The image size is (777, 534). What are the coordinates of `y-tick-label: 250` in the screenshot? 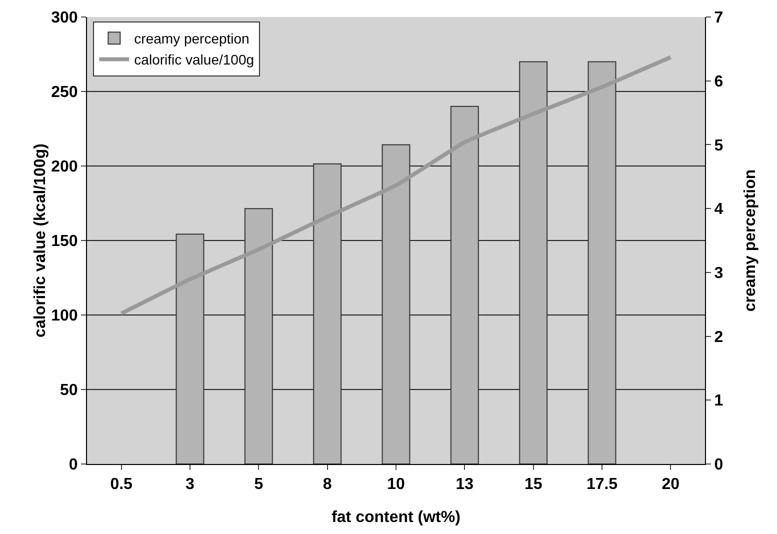 It's located at (64, 93).